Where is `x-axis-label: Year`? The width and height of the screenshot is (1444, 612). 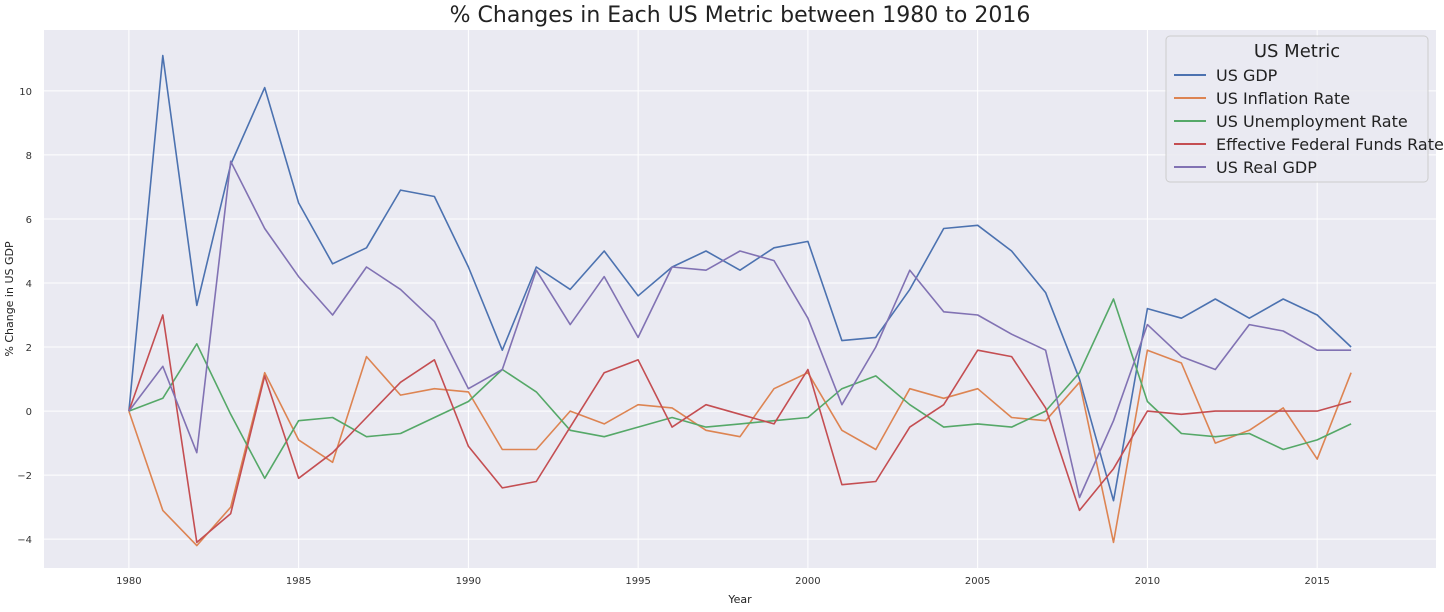
x-axis-label: Year is located at coordinates (739, 599).